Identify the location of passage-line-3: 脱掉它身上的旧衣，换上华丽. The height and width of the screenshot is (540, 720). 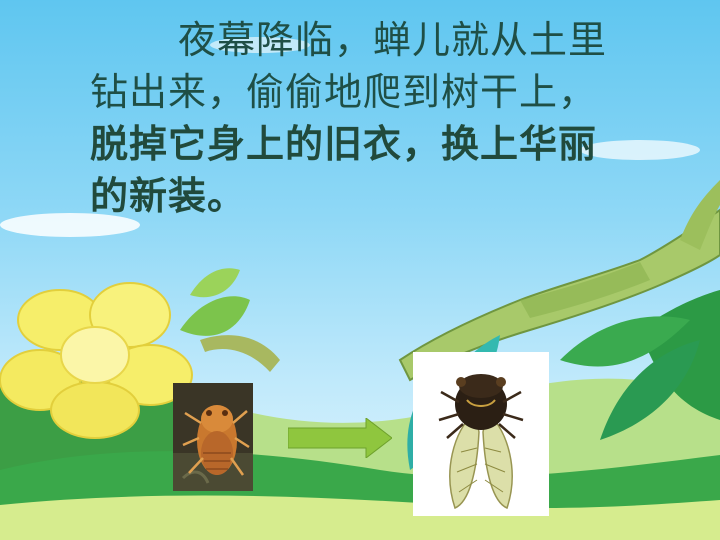
(344, 144).